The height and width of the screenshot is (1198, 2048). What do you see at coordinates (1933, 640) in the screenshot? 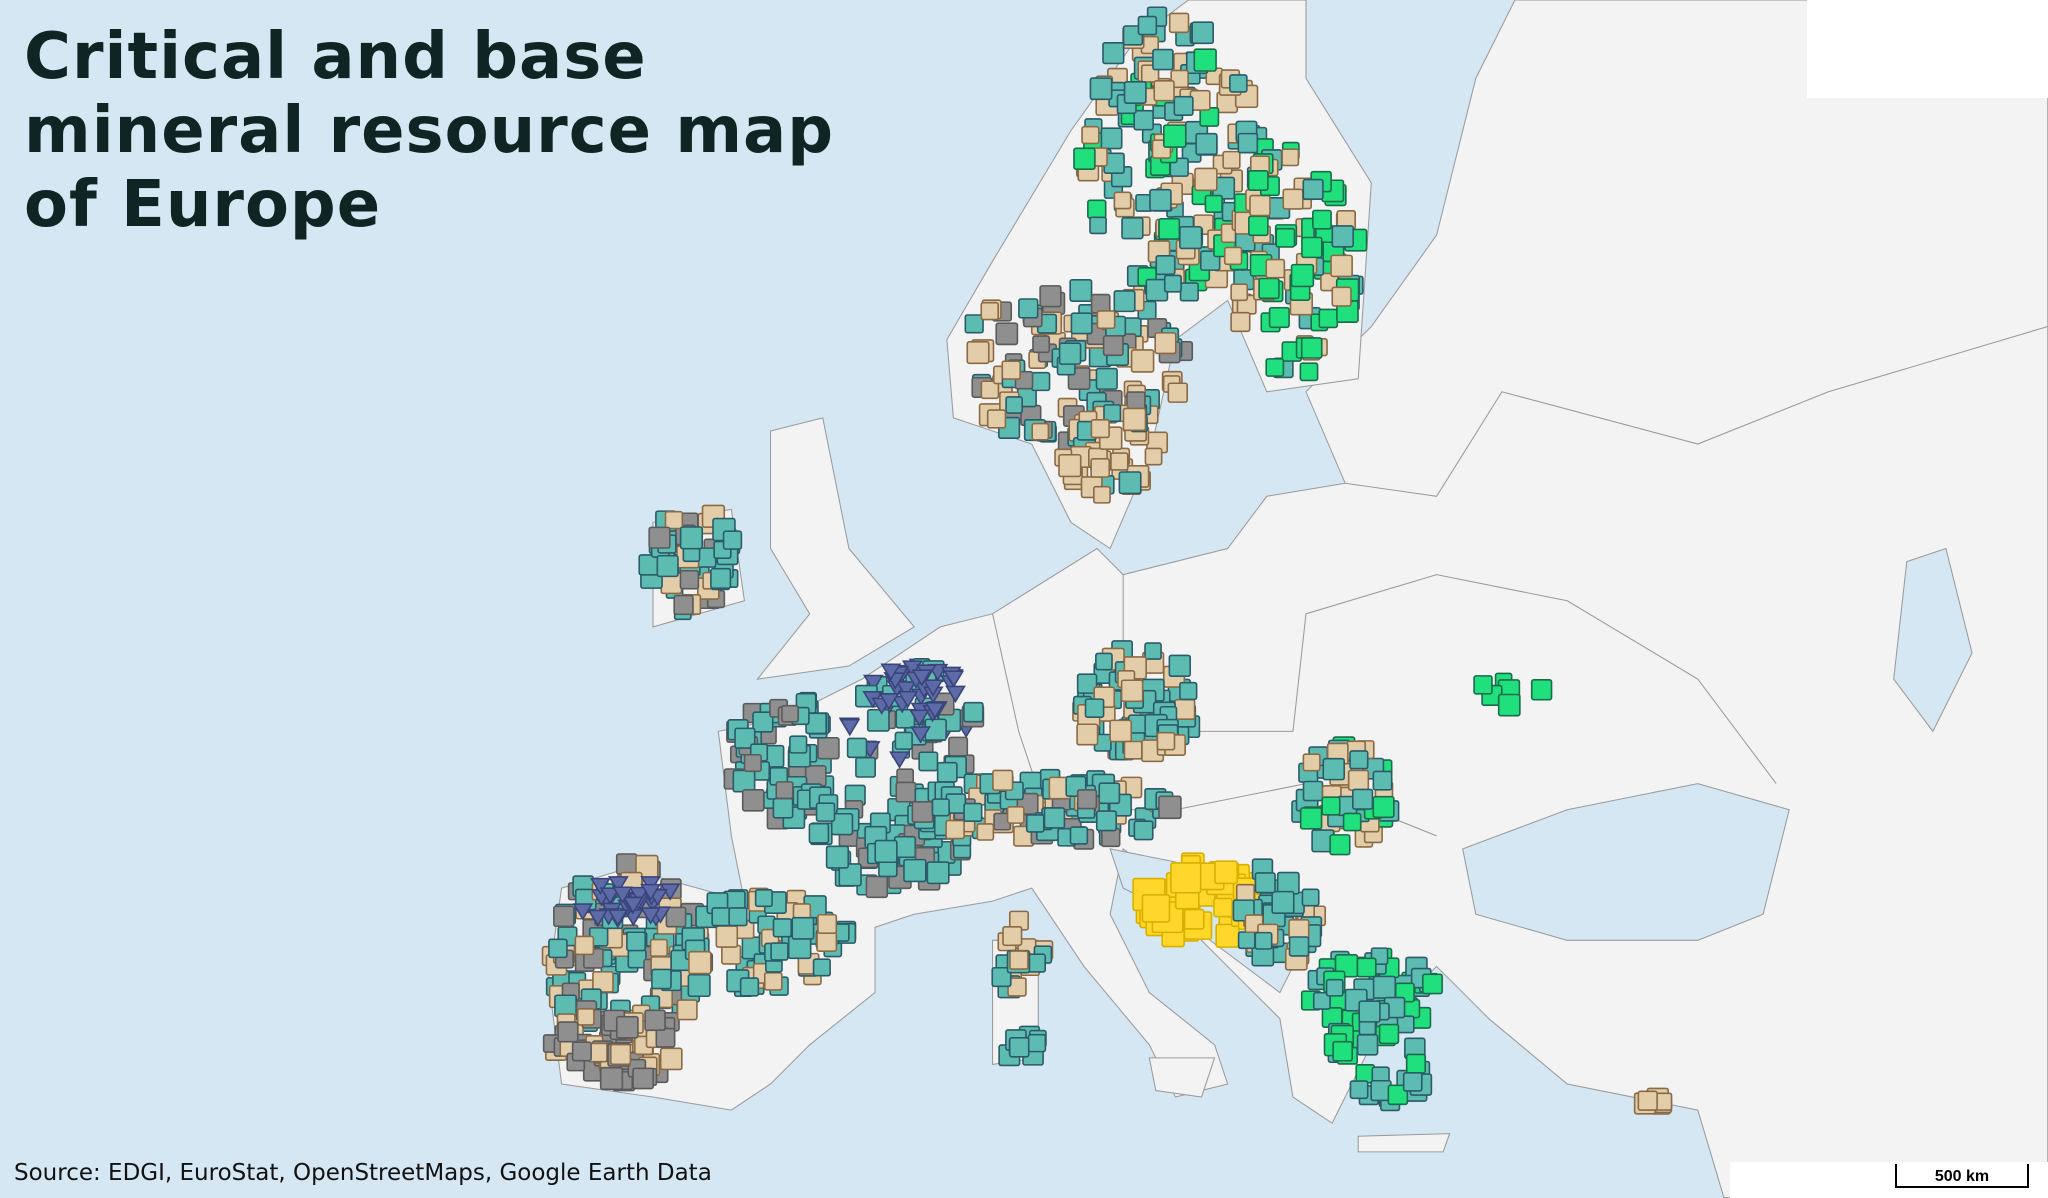
I see `caspian-sea` at bounding box center [1933, 640].